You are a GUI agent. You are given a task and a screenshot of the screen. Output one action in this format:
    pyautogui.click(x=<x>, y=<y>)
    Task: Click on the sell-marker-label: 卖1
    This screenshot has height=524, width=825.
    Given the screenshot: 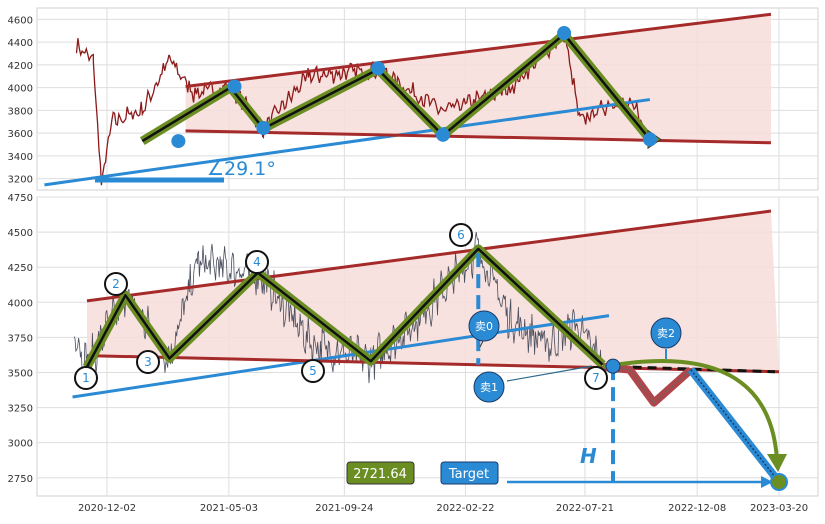 What is the action you would take?
    pyautogui.click(x=489, y=387)
    